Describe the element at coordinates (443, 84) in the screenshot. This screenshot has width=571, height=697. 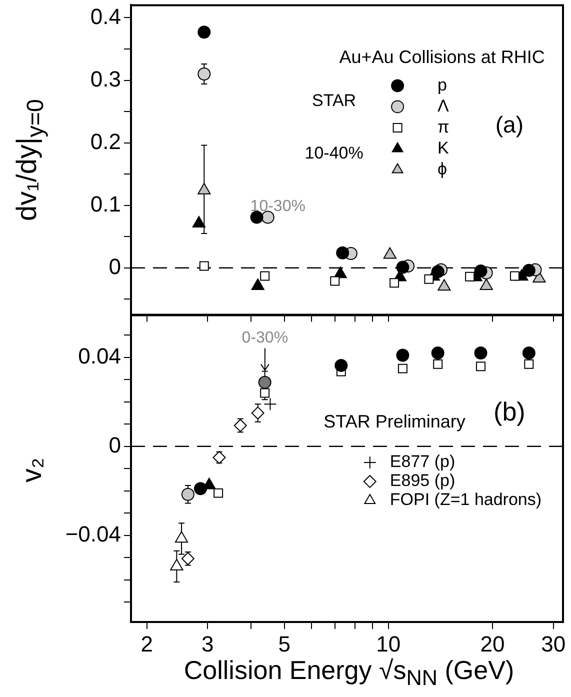
I see `legend-label: p` at that location.